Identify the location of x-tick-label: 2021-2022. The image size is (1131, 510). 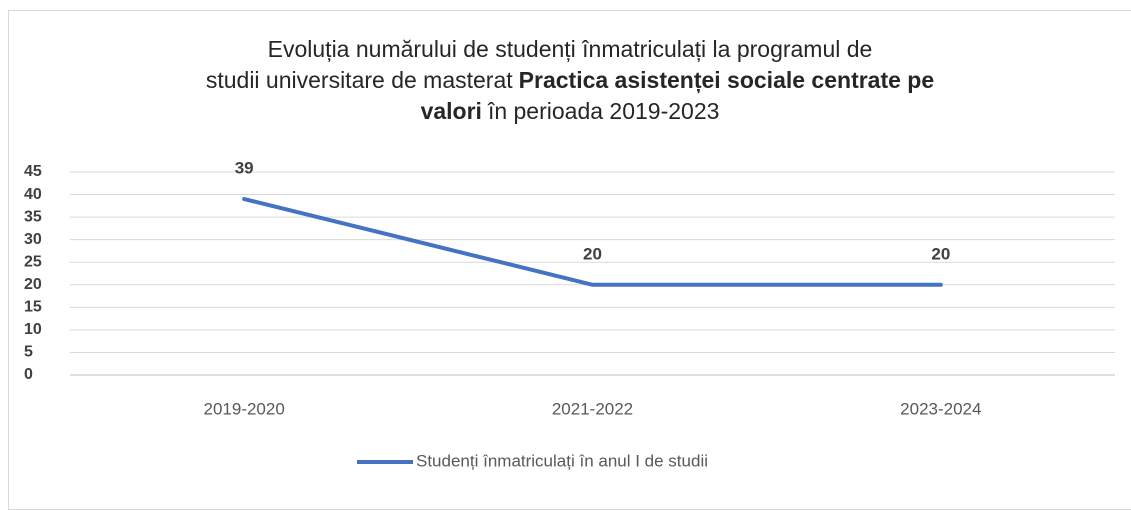
(592, 408).